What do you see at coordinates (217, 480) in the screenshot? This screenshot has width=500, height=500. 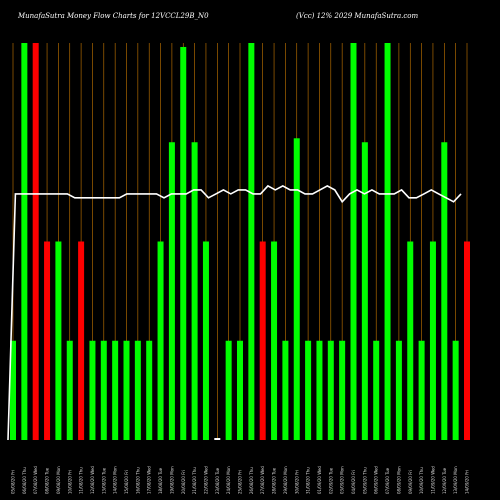 I see `x-tick-label: 23/08/20 Tue` at bounding box center [217, 480].